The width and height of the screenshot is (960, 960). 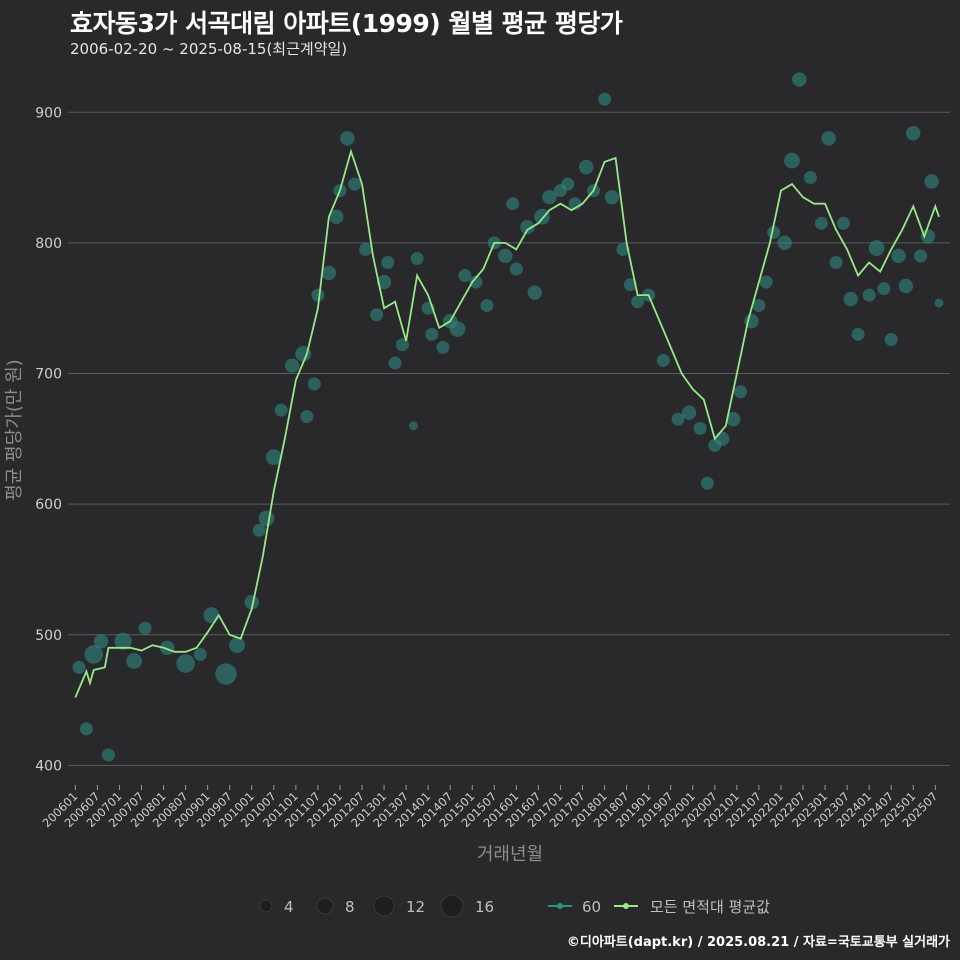 I want to click on legend-line-label: 모든 면적대 평균값, so click(x=710, y=907).